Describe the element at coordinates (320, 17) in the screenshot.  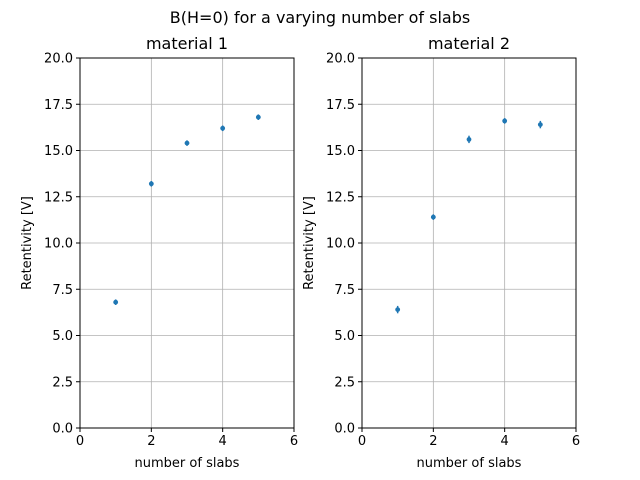
I see `figure-suptitle: B(H=0) for a varying number of slabs` at that location.